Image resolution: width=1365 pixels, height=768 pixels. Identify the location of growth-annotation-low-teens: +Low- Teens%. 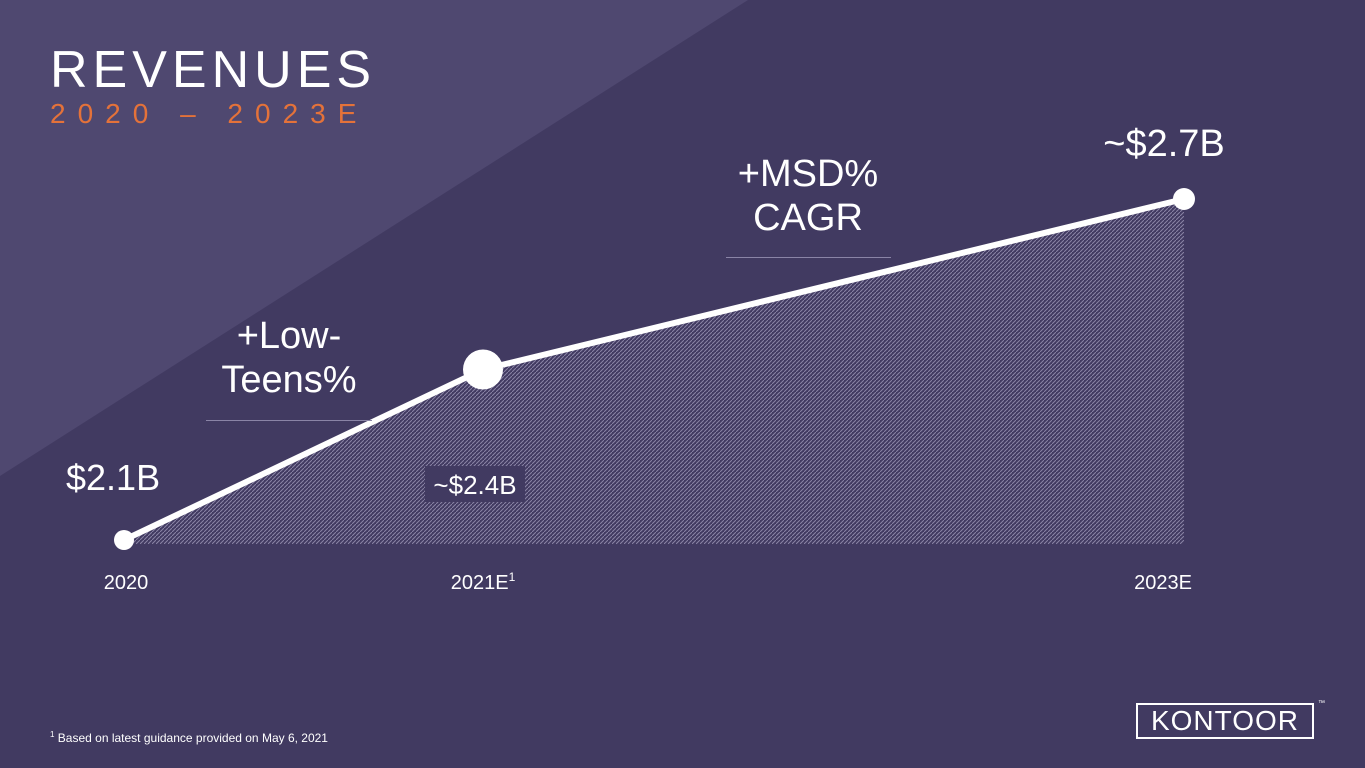
(289, 358).